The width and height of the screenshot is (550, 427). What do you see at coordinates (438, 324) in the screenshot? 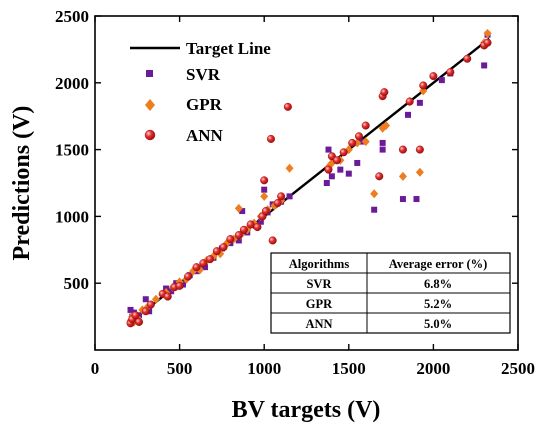
I see `error-table-cell-ann-error: 5.0%` at bounding box center [438, 324].